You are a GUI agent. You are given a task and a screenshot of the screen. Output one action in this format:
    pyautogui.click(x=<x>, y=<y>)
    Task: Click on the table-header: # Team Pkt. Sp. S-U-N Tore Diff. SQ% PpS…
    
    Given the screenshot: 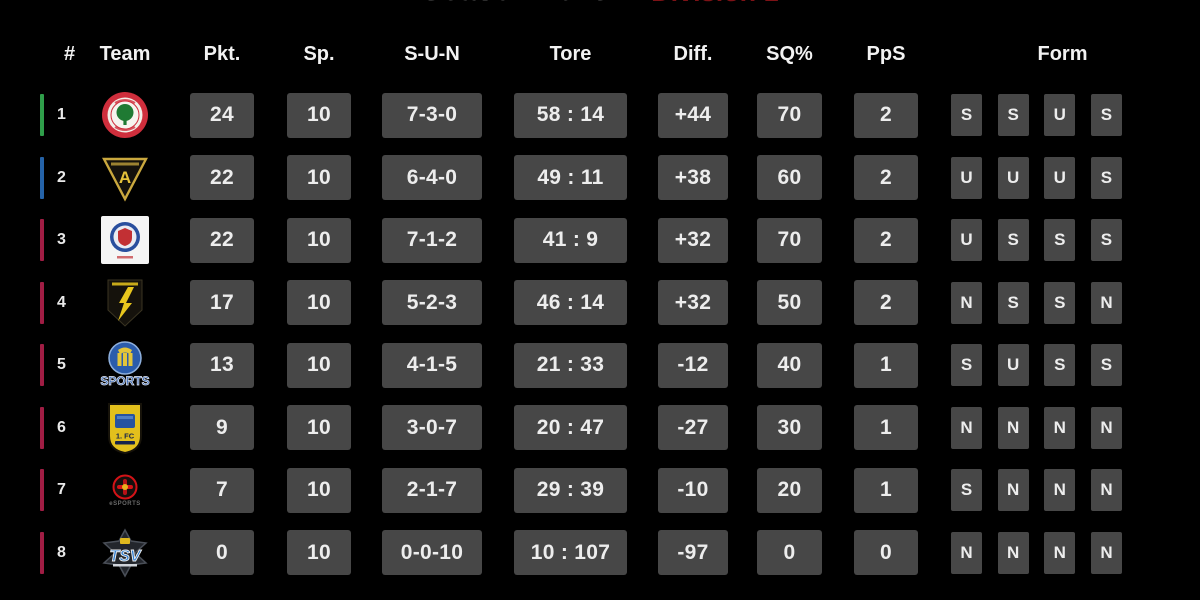 What is the action you would take?
    pyautogui.click(x=600, y=54)
    